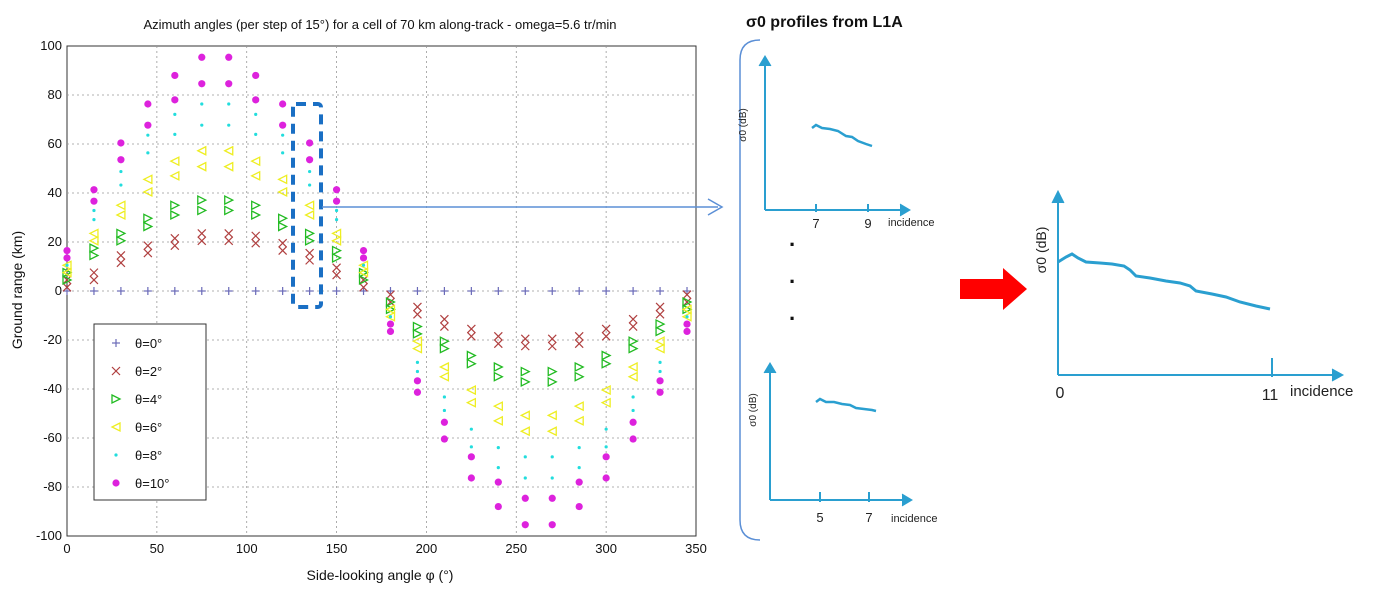  Describe the element at coordinates (516, 548) in the screenshot. I see `x-tick-label: 250` at that location.